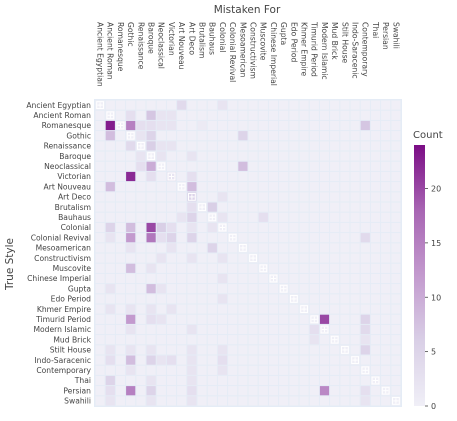 The image size is (457, 421). Describe the element at coordinates (130, 34) in the screenshot. I see `x-tick-label: Gothic` at that location.